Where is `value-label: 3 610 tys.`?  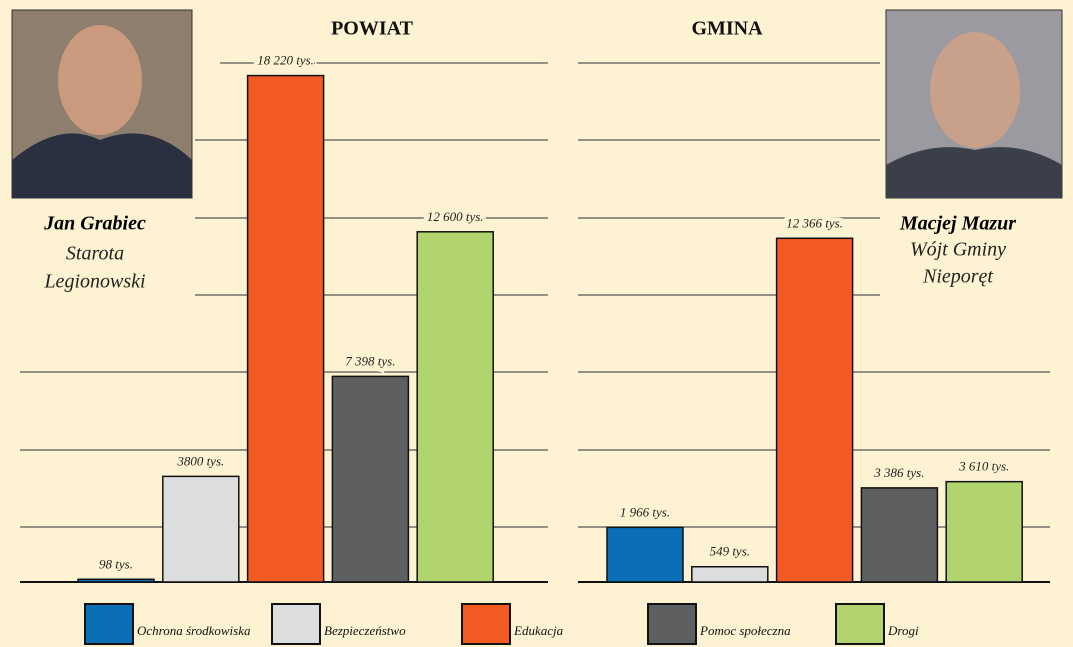
value-label: 3 610 tys. is located at coordinates (983, 466).